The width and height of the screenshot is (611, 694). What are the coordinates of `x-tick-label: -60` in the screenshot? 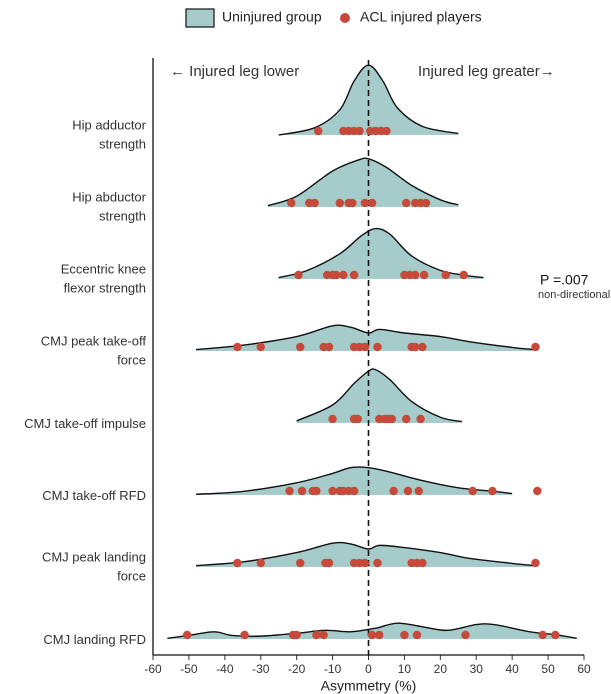 It's located at (153, 669).